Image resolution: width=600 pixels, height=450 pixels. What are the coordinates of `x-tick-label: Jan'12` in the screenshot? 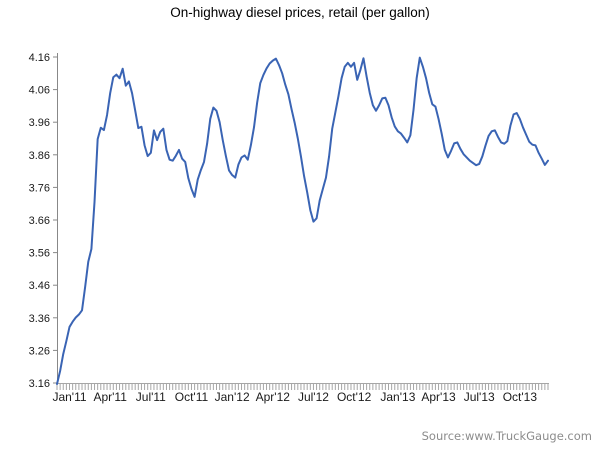 It's located at (232, 397).